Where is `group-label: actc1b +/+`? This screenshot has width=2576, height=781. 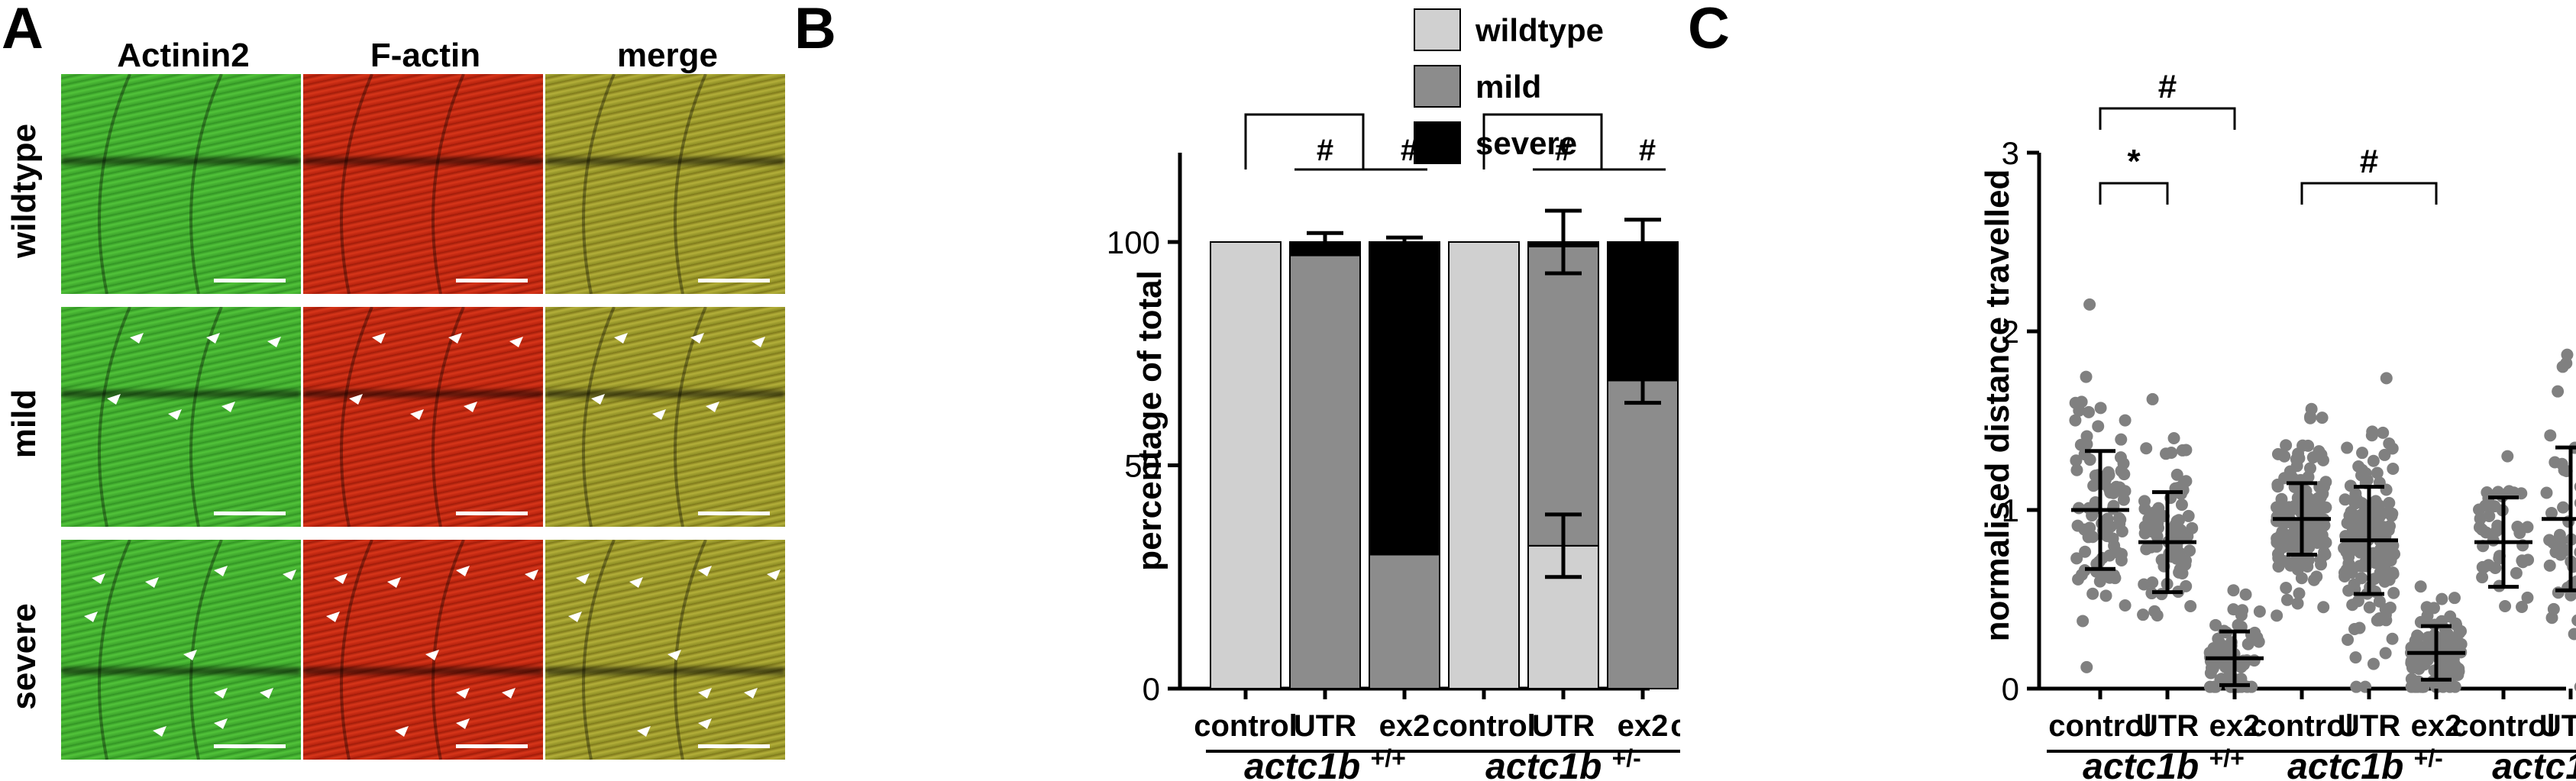
group-label: actc1b +/+ is located at coordinates (1325, 762).